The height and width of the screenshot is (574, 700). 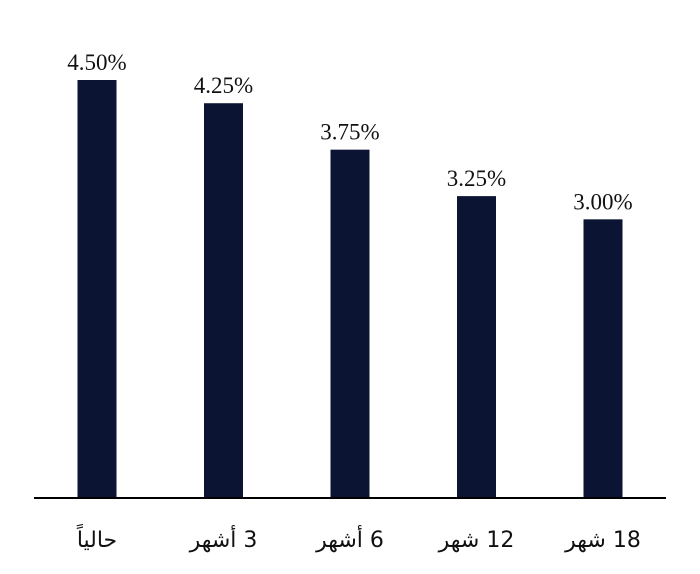 I want to click on category-label-3: 12 شهر, so click(x=476, y=540).